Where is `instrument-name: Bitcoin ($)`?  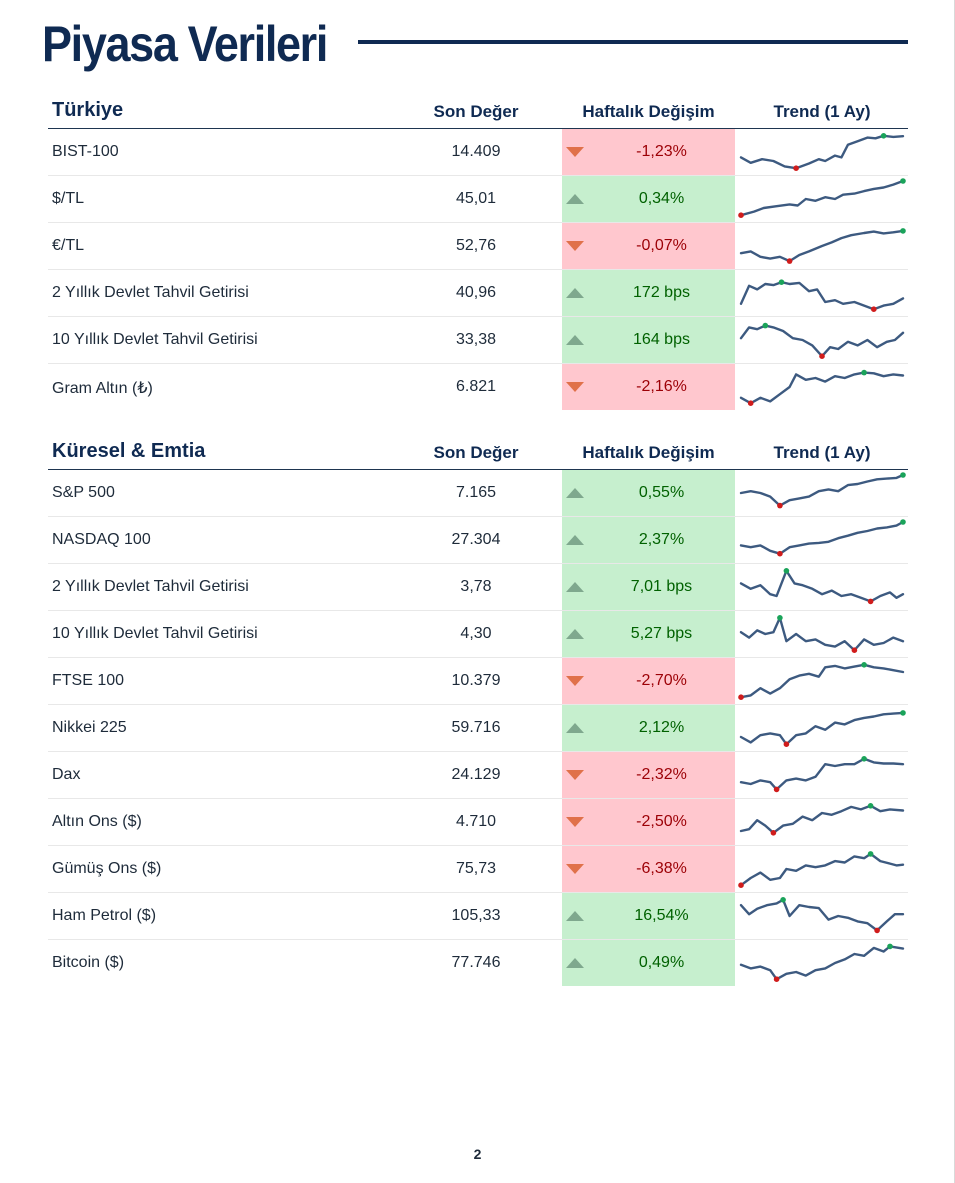 instrument-name: Bitcoin ($) is located at coordinates (88, 962).